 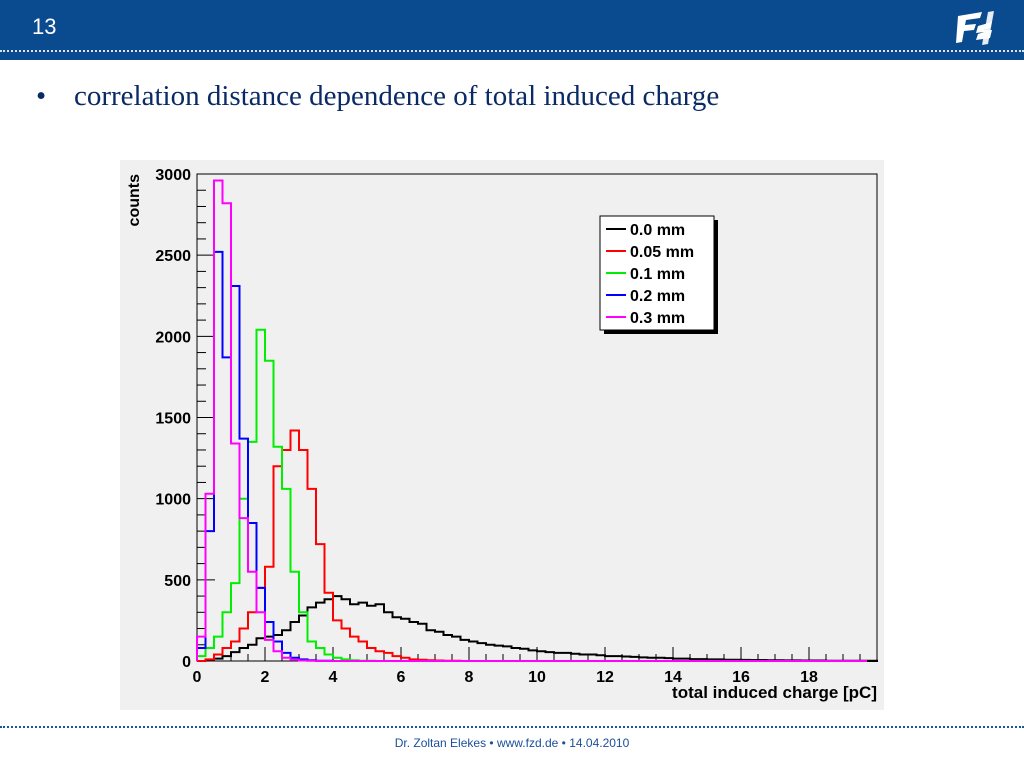 I want to click on y-tick-label: 3000, so click(x=173, y=175).